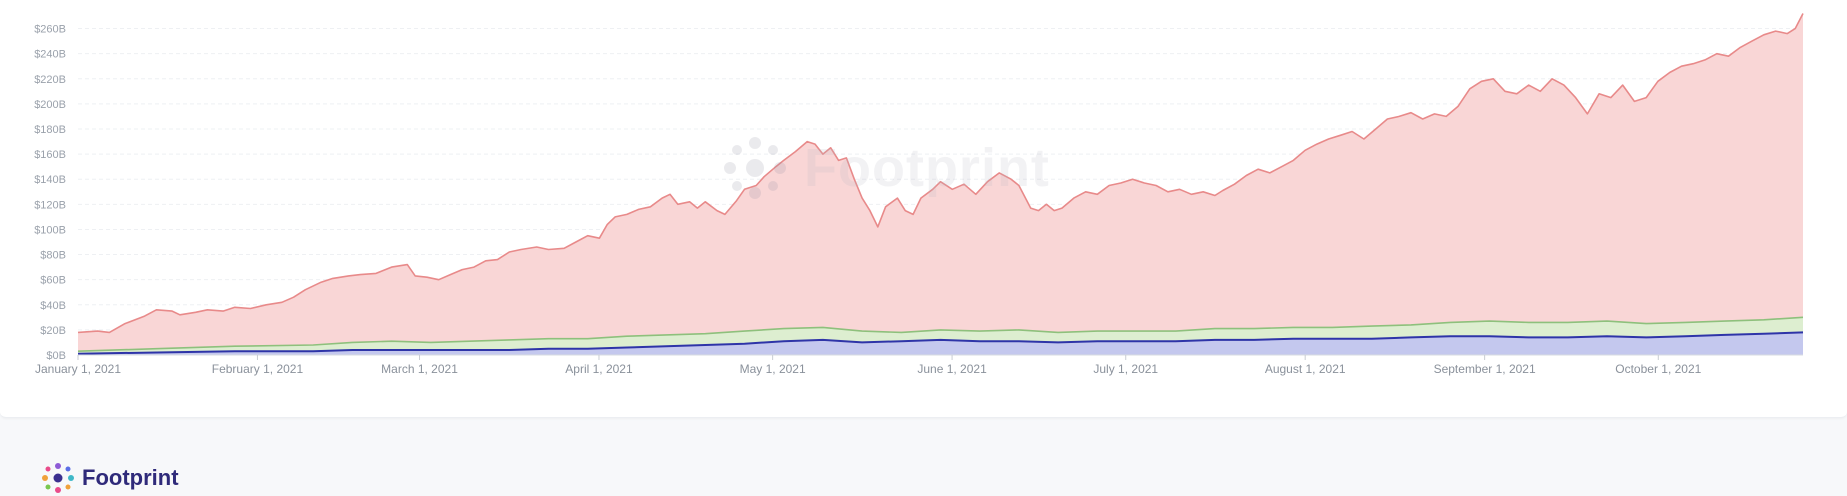  I want to click on footprint-logo-icon, so click(58, 478).